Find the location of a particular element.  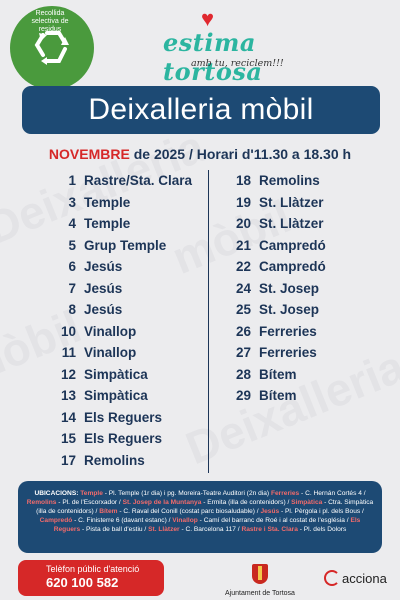

schedule-row: 5 Grup Temple is located at coordinates (122, 246).